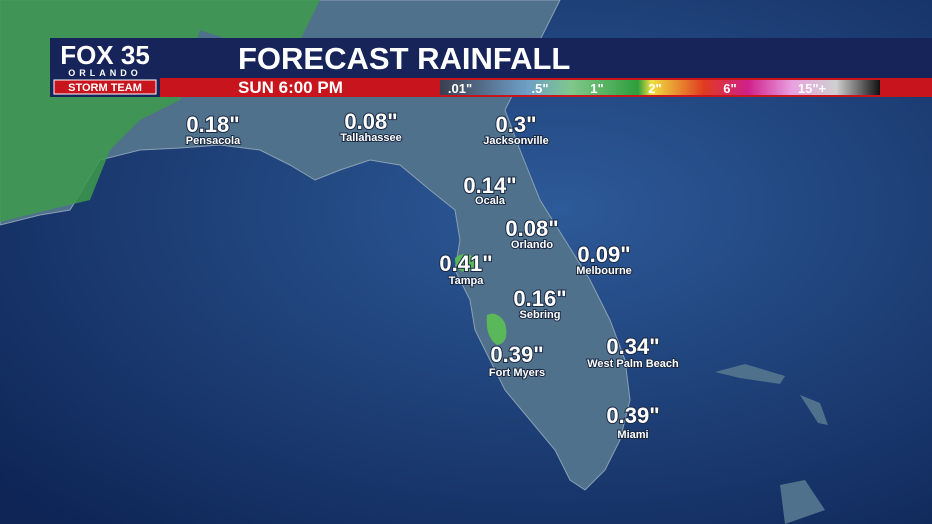 The height and width of the screenshot is (524, 932). I want to click on logo-brand: FOX 35, so click(105, 55).